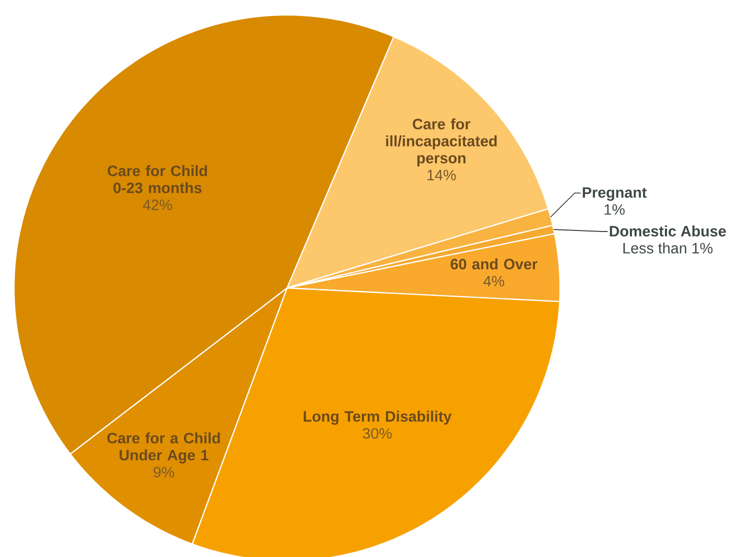  I want to click on data-label: 42%, so click(157, 205).